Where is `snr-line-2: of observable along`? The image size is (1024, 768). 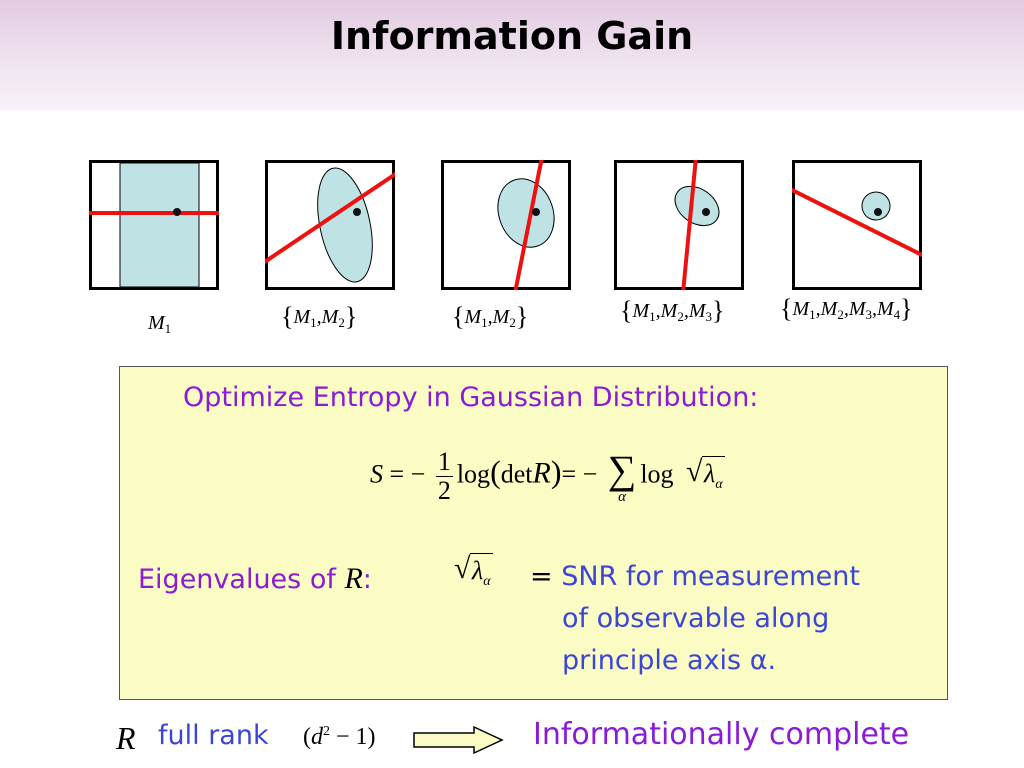 snr-line-2: of observable along is located at coordinates (696, 618).